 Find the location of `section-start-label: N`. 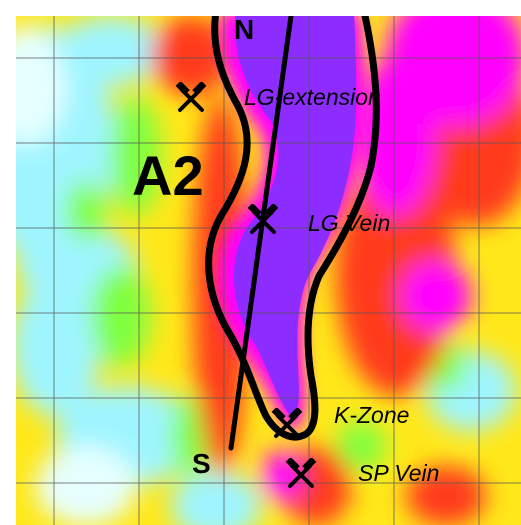

section-start-label: N is located at coordinates (244, 30).